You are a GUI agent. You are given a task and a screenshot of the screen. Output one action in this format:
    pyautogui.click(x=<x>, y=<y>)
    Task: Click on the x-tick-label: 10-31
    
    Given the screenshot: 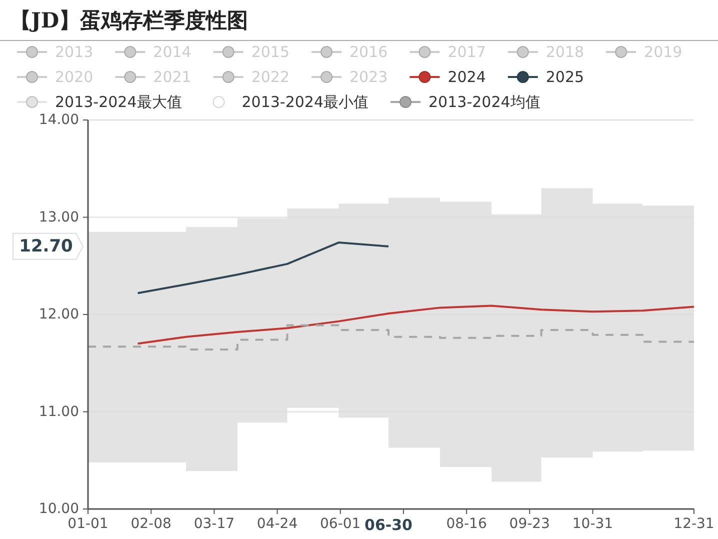 What is the action you would take?
    pyautogui.click(x=593, y=524)
    